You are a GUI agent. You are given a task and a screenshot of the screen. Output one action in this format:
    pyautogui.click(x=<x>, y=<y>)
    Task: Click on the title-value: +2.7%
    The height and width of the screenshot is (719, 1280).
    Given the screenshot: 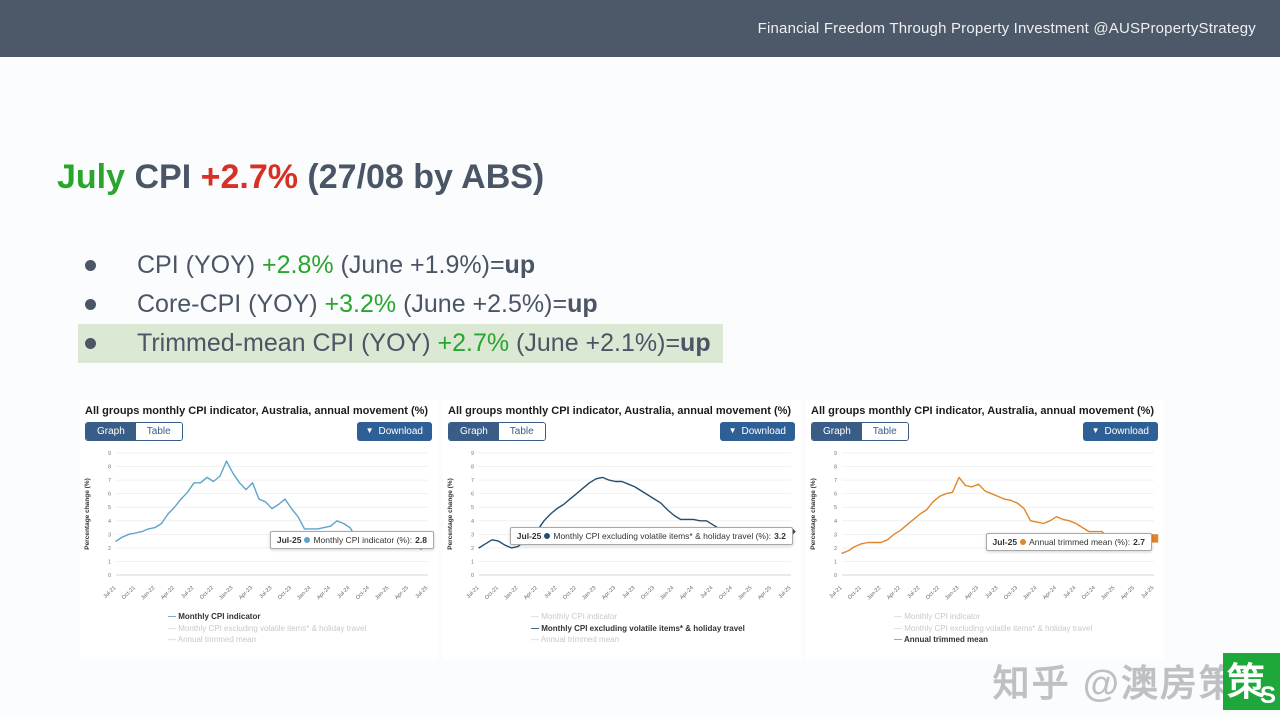 What is the action you would take?
    pyautogui.click(x=254, y=177)
    